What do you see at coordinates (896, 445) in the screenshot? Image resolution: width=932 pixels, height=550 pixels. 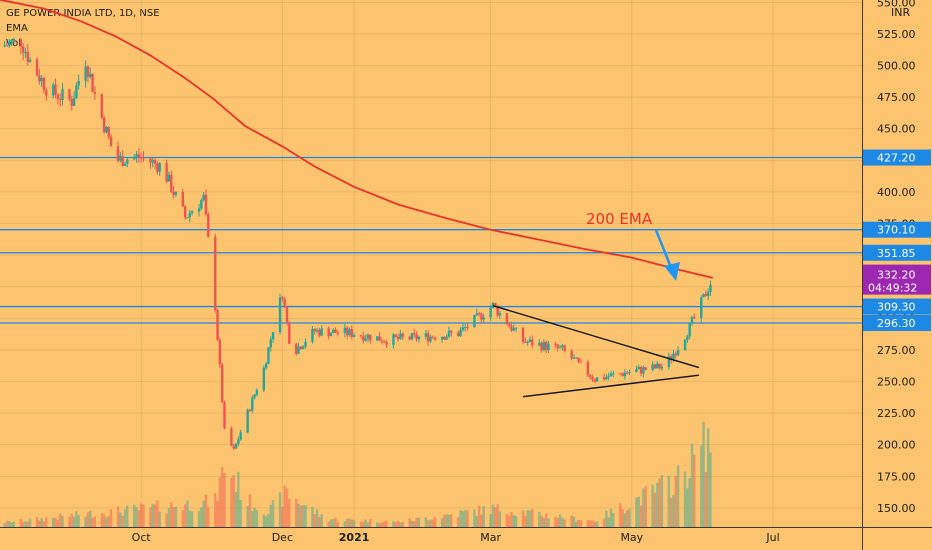 I see `price-tick-label: 200.00` at bounding box center [896, 445].